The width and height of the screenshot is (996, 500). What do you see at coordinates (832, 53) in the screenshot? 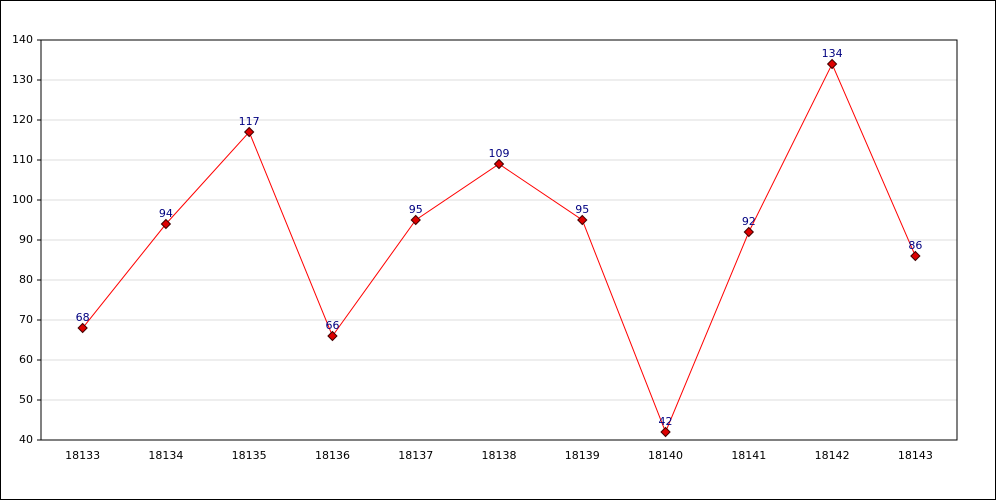
I see `value-label: 134` at bounding box center [832, 53].